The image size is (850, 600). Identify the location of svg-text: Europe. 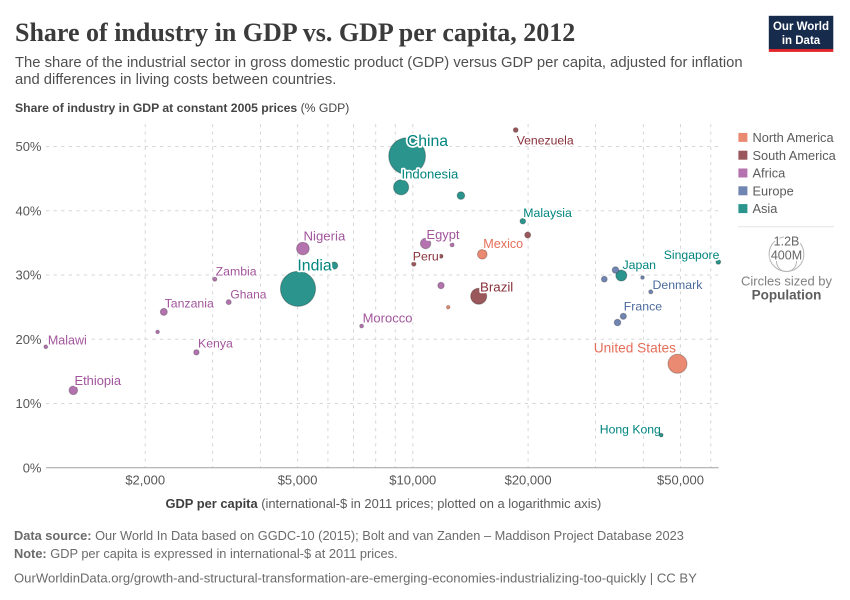
(773, 190).